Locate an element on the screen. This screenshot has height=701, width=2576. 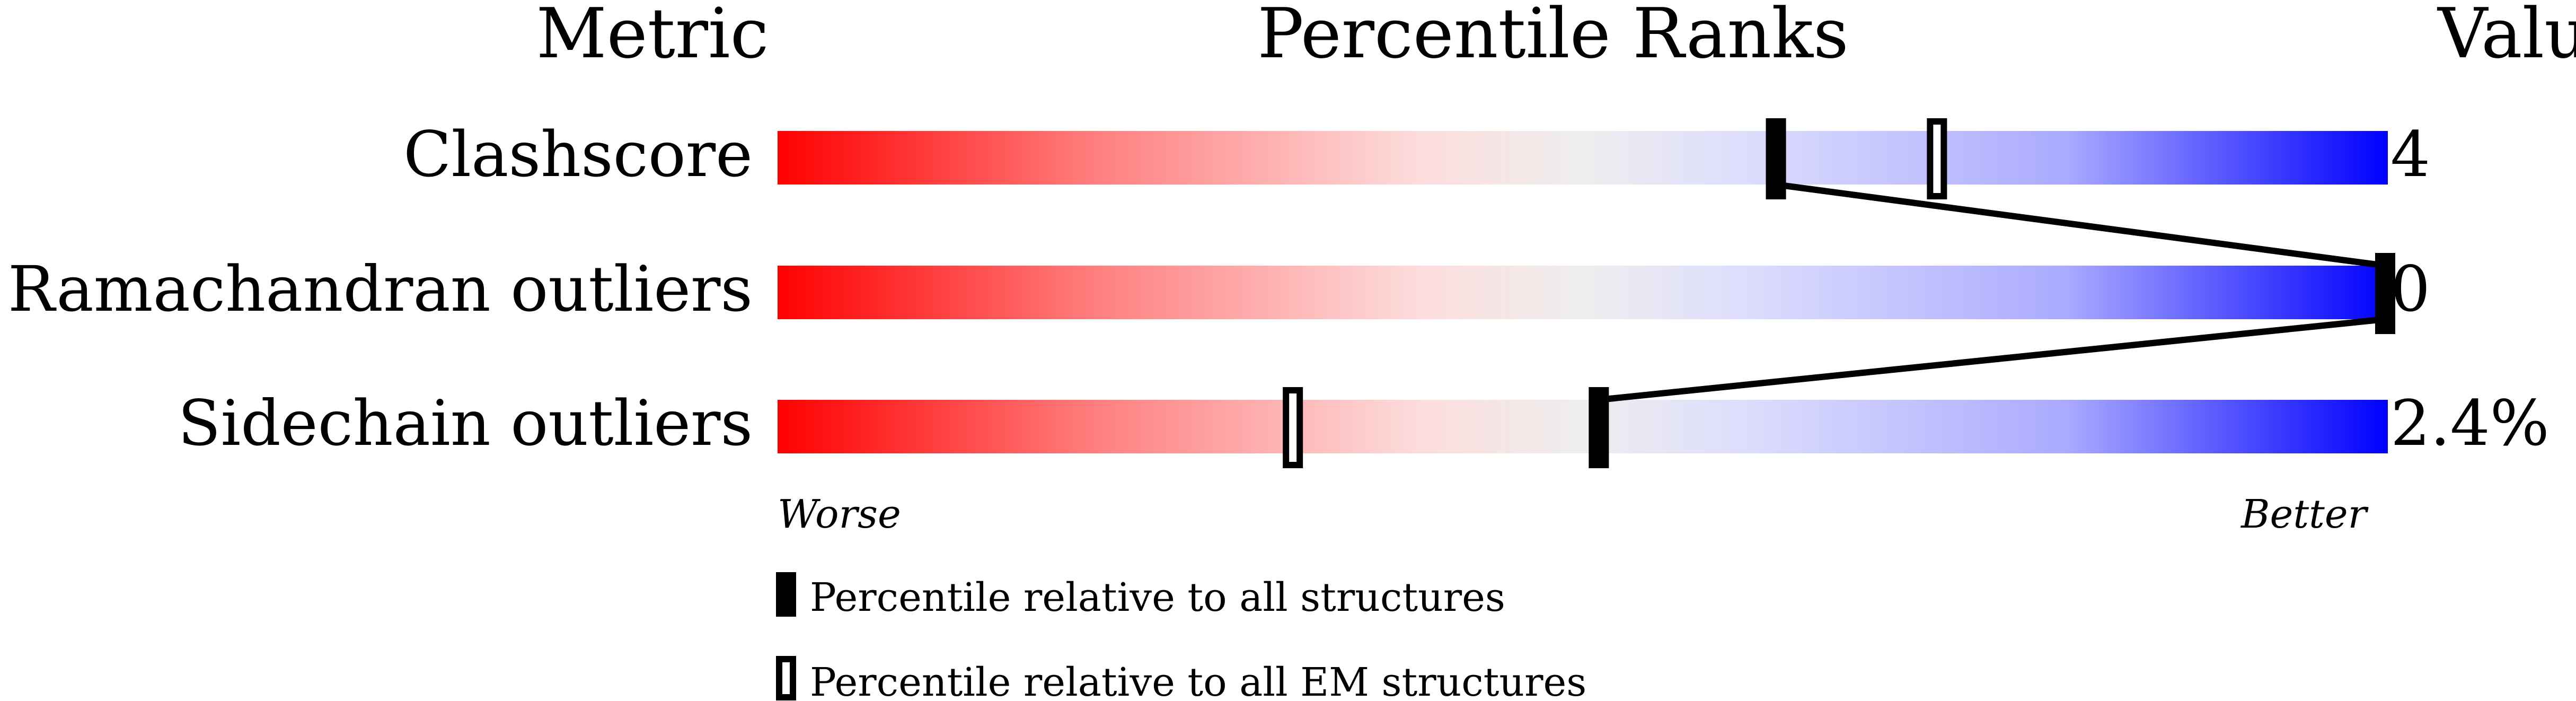
metric-value: 0 is located at coordinates (2410, 289).